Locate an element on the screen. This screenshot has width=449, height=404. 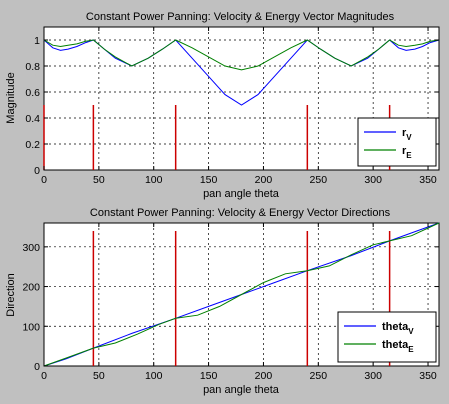
y-tick-label: 0.2 is located at coordinates (32, 145).